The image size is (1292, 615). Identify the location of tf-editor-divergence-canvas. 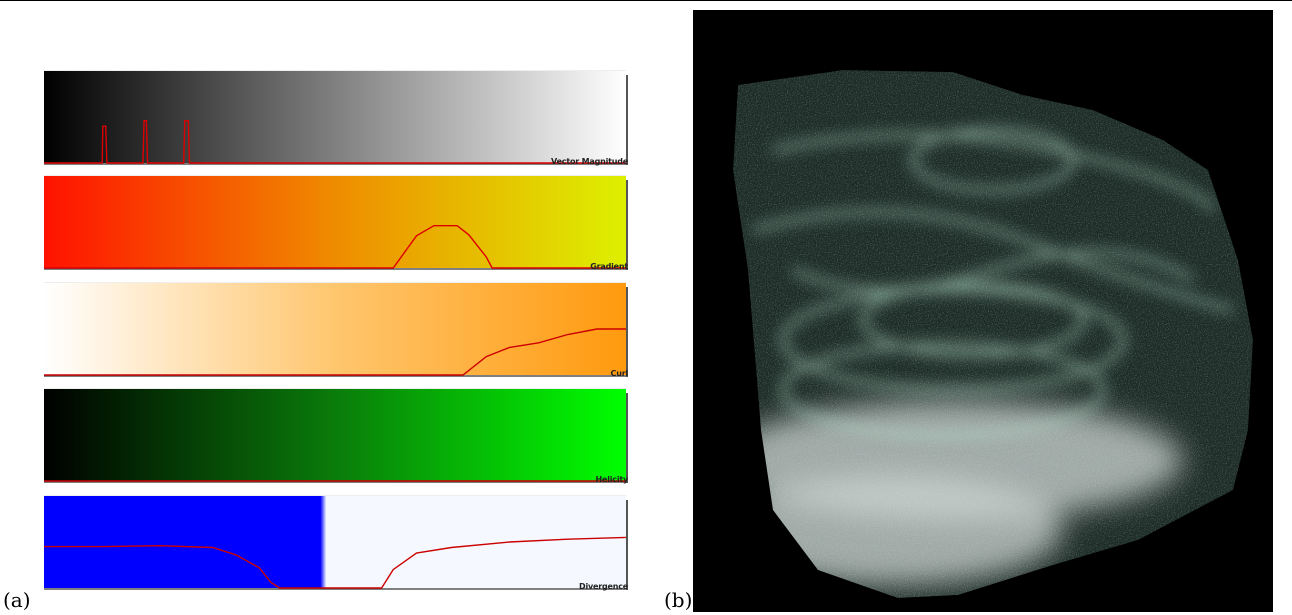
(340, 542).